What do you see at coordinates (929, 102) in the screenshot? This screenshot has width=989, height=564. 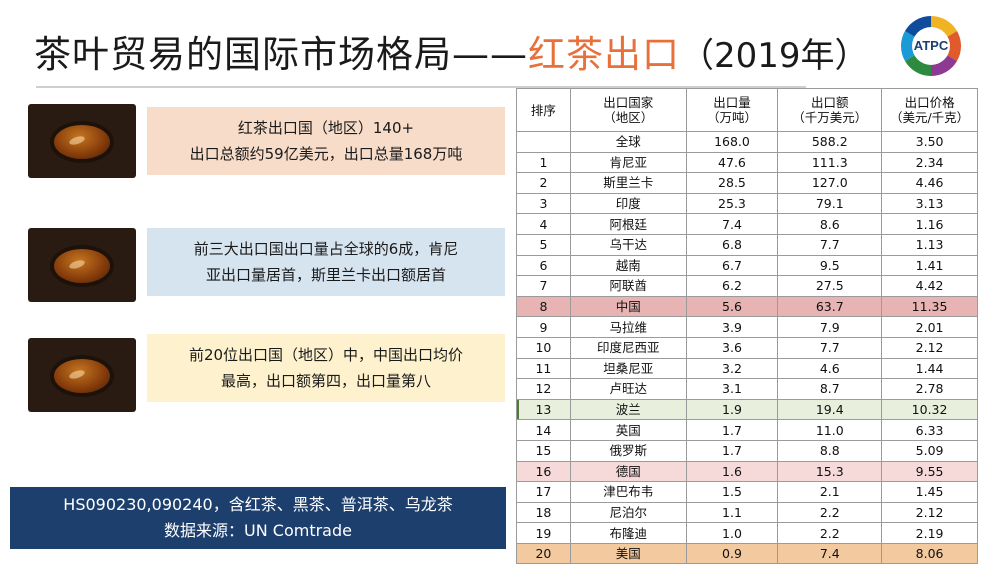 I see `col-header-price-l1: 出口价格` at bounding box center [929, 102].